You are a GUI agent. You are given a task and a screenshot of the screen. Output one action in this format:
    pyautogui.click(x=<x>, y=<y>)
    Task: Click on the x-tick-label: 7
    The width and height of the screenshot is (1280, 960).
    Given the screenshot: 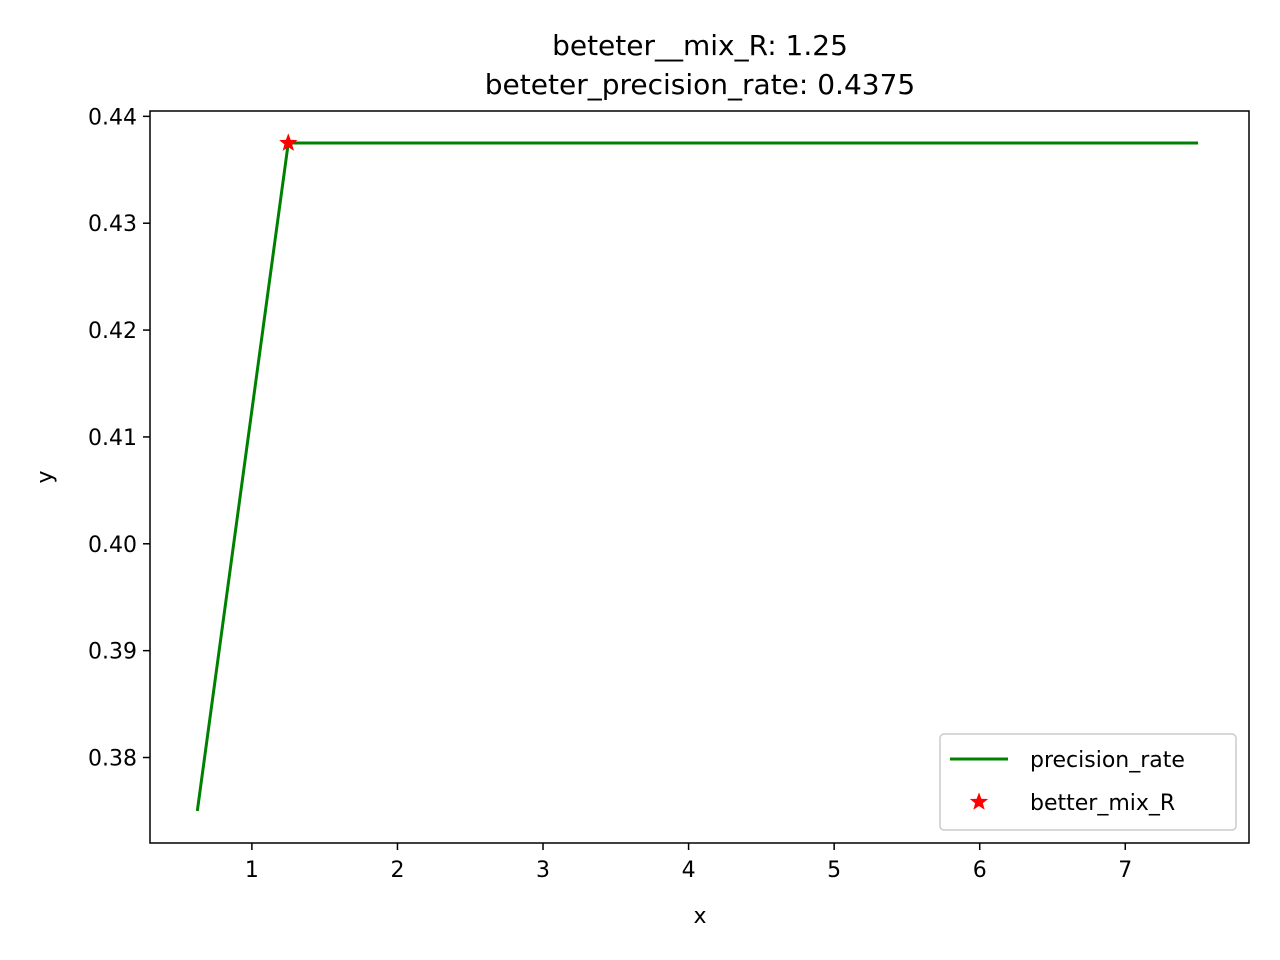 What is the action you would take?
    pyautogui.click(x=1125, y=870)
    